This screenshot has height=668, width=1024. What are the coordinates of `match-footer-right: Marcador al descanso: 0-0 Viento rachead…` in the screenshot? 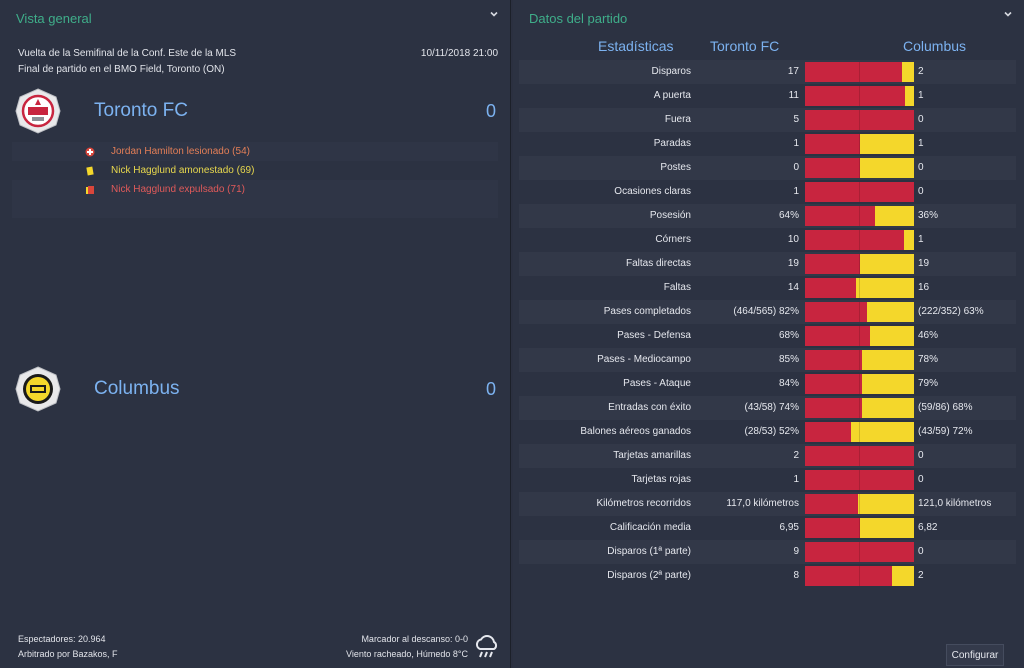 It's located at (407, 647).